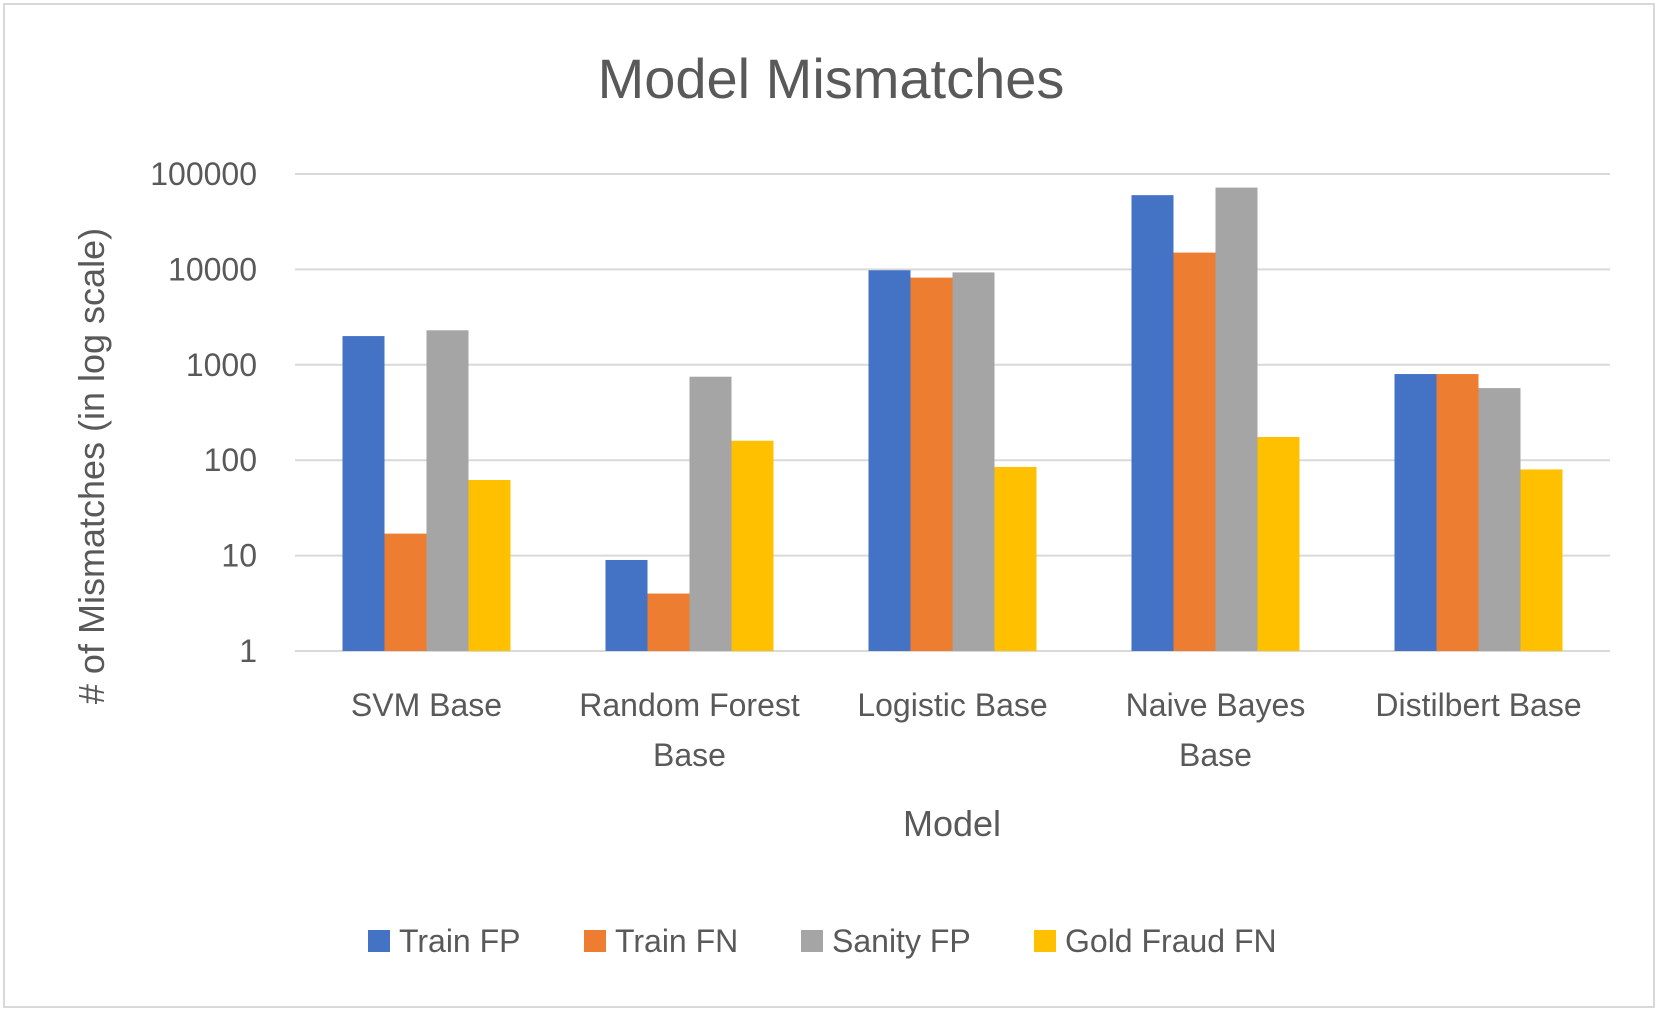 This screenshot has width=1663, height=1017. Describe the element at coordinates (248, 651) in the screenshot. I see `y-tick-label: 1` at that location.